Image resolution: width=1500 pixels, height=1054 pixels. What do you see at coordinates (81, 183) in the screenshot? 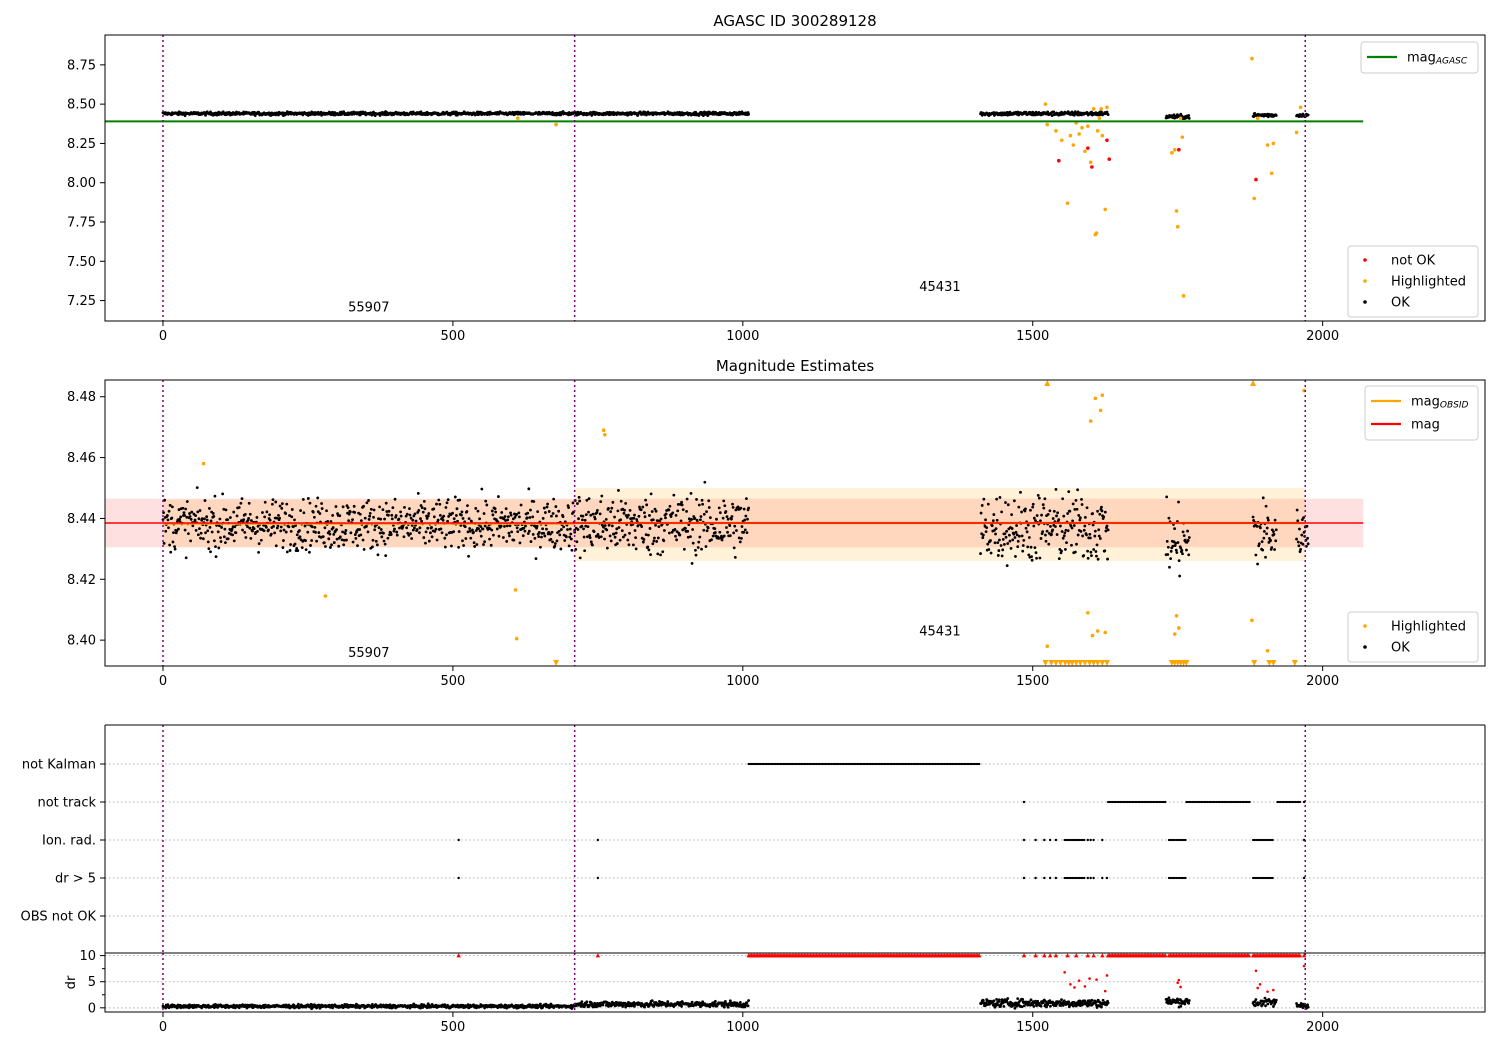
I see `p1-ytick-label: 8.00` at bounding box center [81, 183].